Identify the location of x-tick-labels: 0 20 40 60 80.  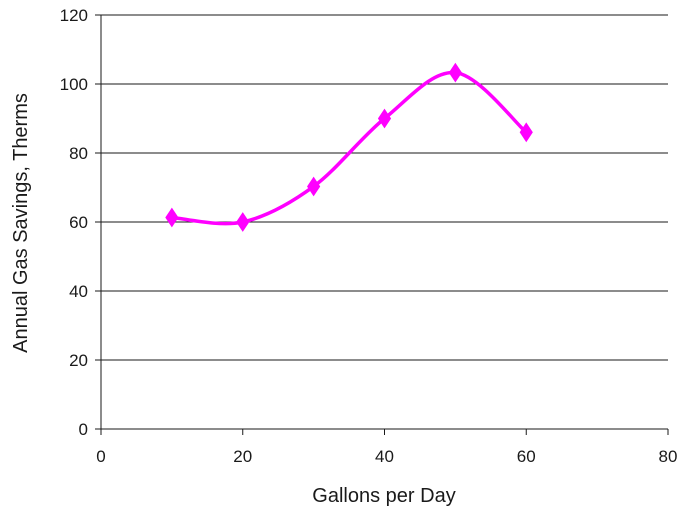
(386, 456).